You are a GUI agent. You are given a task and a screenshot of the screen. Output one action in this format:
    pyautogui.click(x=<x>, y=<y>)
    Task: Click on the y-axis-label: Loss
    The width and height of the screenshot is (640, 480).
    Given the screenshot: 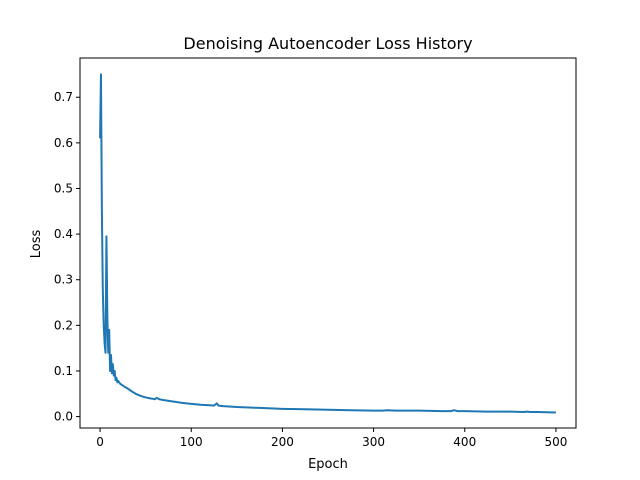 What is the action you would take?
    pyautogui.click(x=36, y=244)
    